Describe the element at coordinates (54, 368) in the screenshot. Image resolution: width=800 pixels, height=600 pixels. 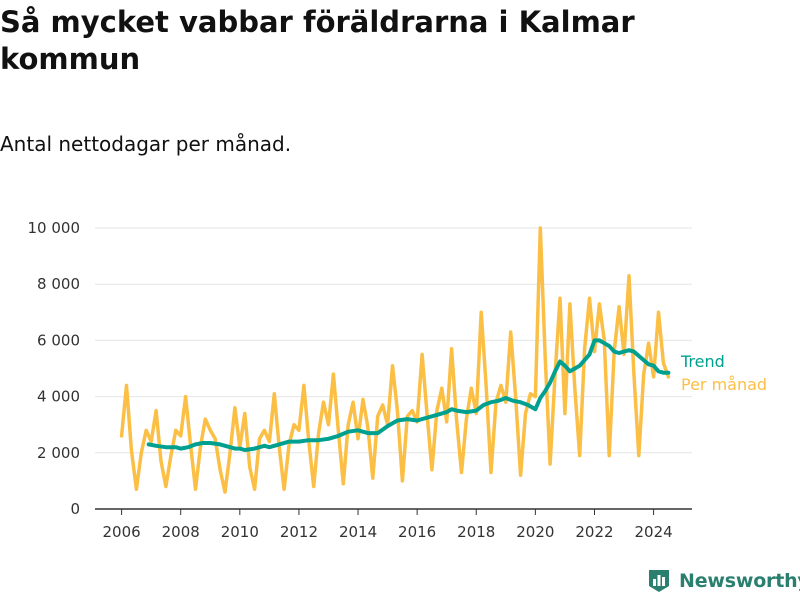
I see `y-axis: 0 2 000 4 000 6 000 8 000 10 000` at that location.